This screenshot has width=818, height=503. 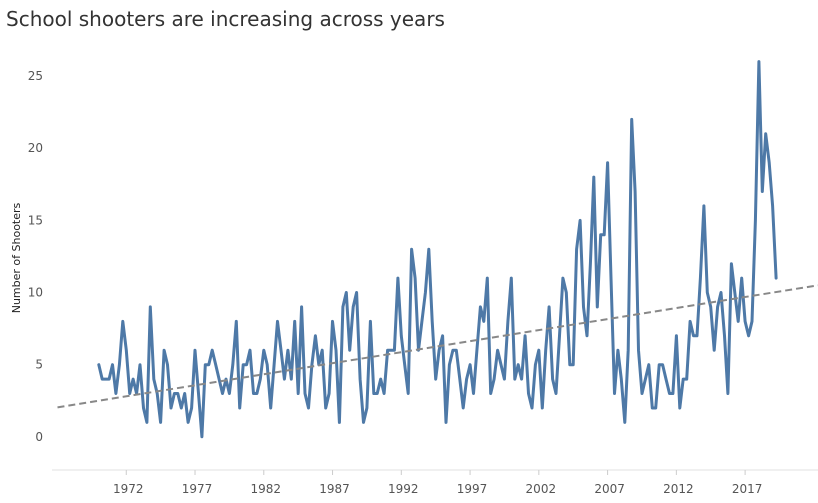 I want to click on y-axis: 0 5 10 15 20 25, so click(x=35, y=256).